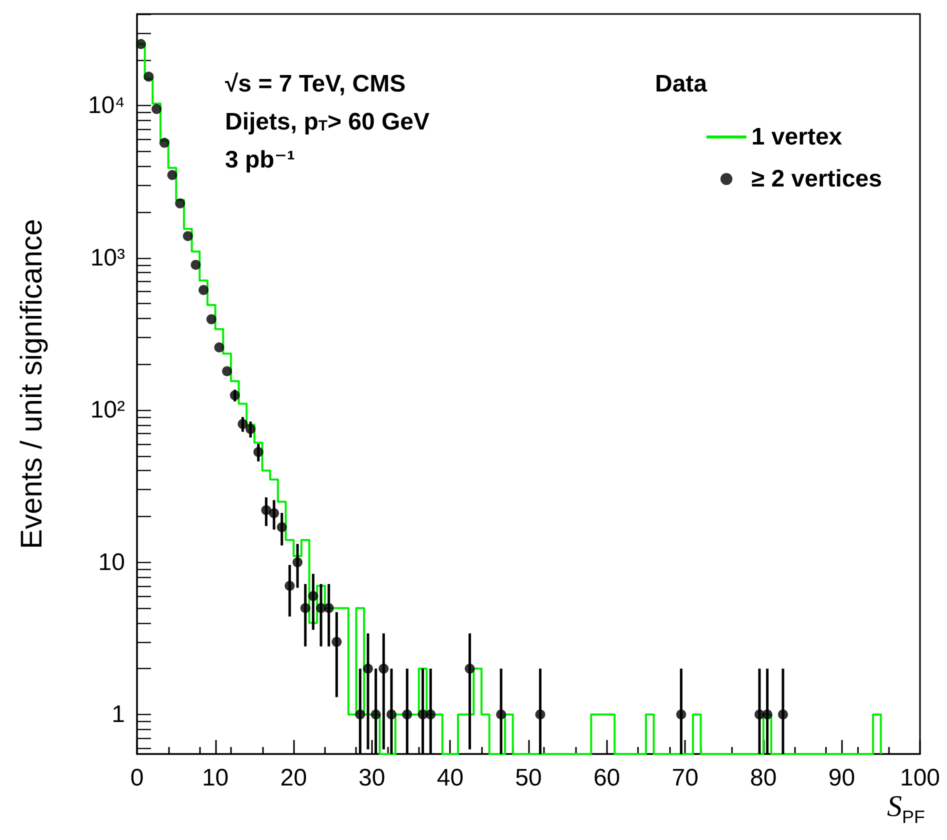 Image resolution: width=947 pixels, height=840 pixels. What do you see at coordinates (685, 778) in the screenshot?
I see `x-tick-label: 70` at bounding box center [685, 778].